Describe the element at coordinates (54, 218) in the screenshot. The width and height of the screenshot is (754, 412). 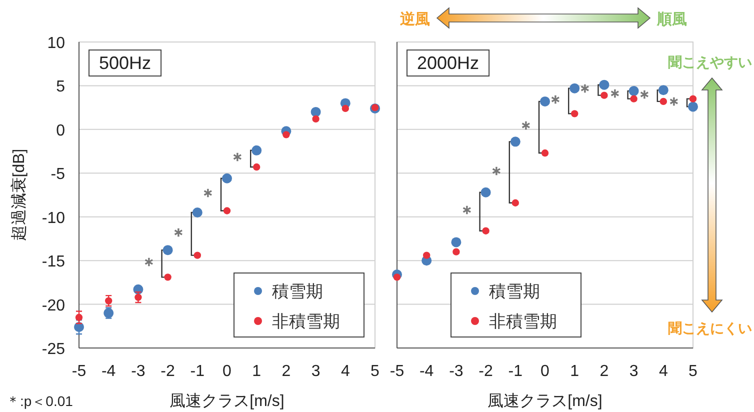
I see `y-tick-label: -10` at that location.